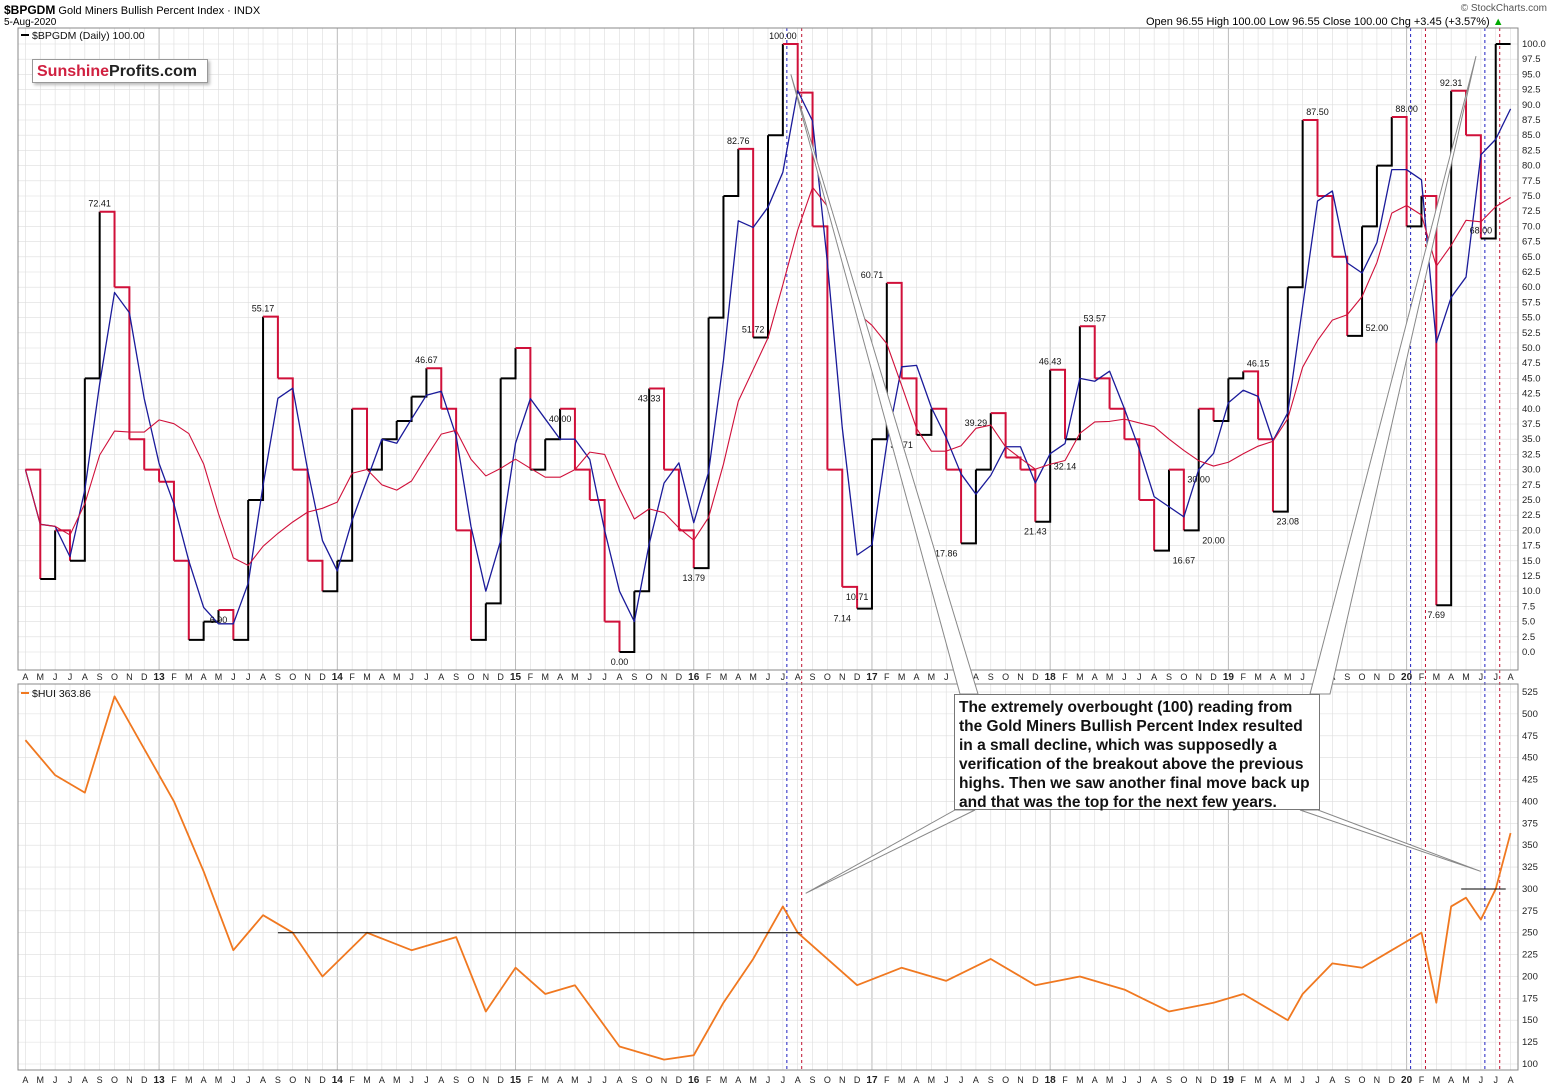  Describe the element at coordinates (1528, 637) in the screenshot. I see `y-tick-label: 2.5` at that location.